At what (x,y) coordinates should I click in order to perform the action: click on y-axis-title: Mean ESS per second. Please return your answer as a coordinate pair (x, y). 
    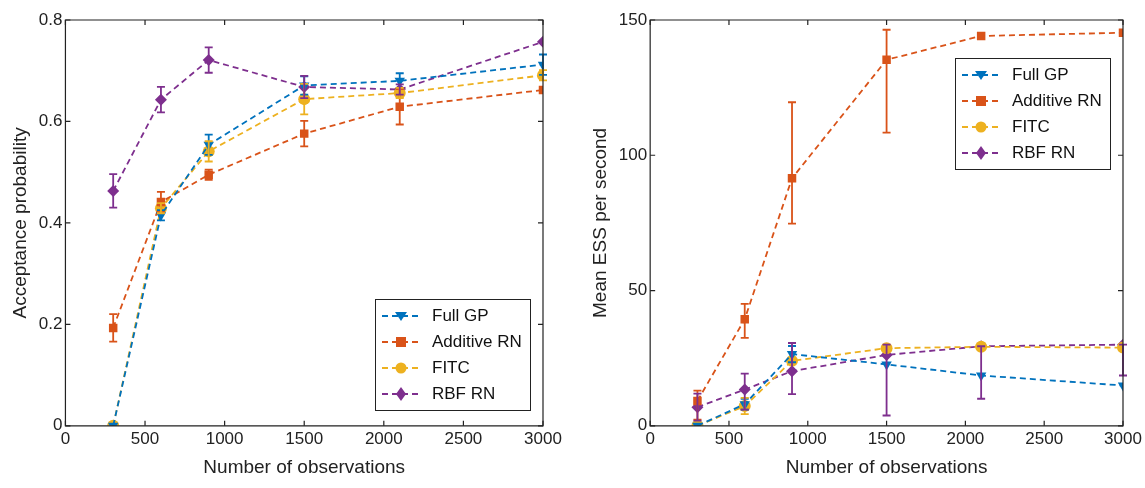
    Looking at the image, I should click on (599, 222).